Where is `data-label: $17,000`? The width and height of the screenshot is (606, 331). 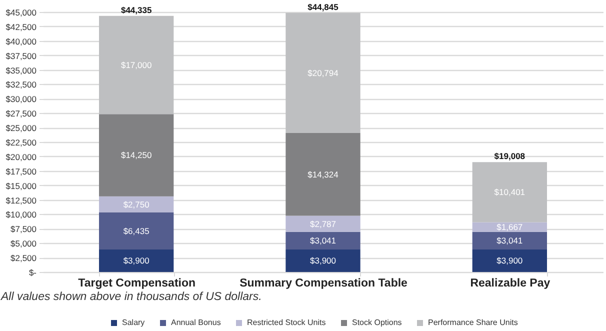 data-label: $17,000 is located at coordinates (136, 65).